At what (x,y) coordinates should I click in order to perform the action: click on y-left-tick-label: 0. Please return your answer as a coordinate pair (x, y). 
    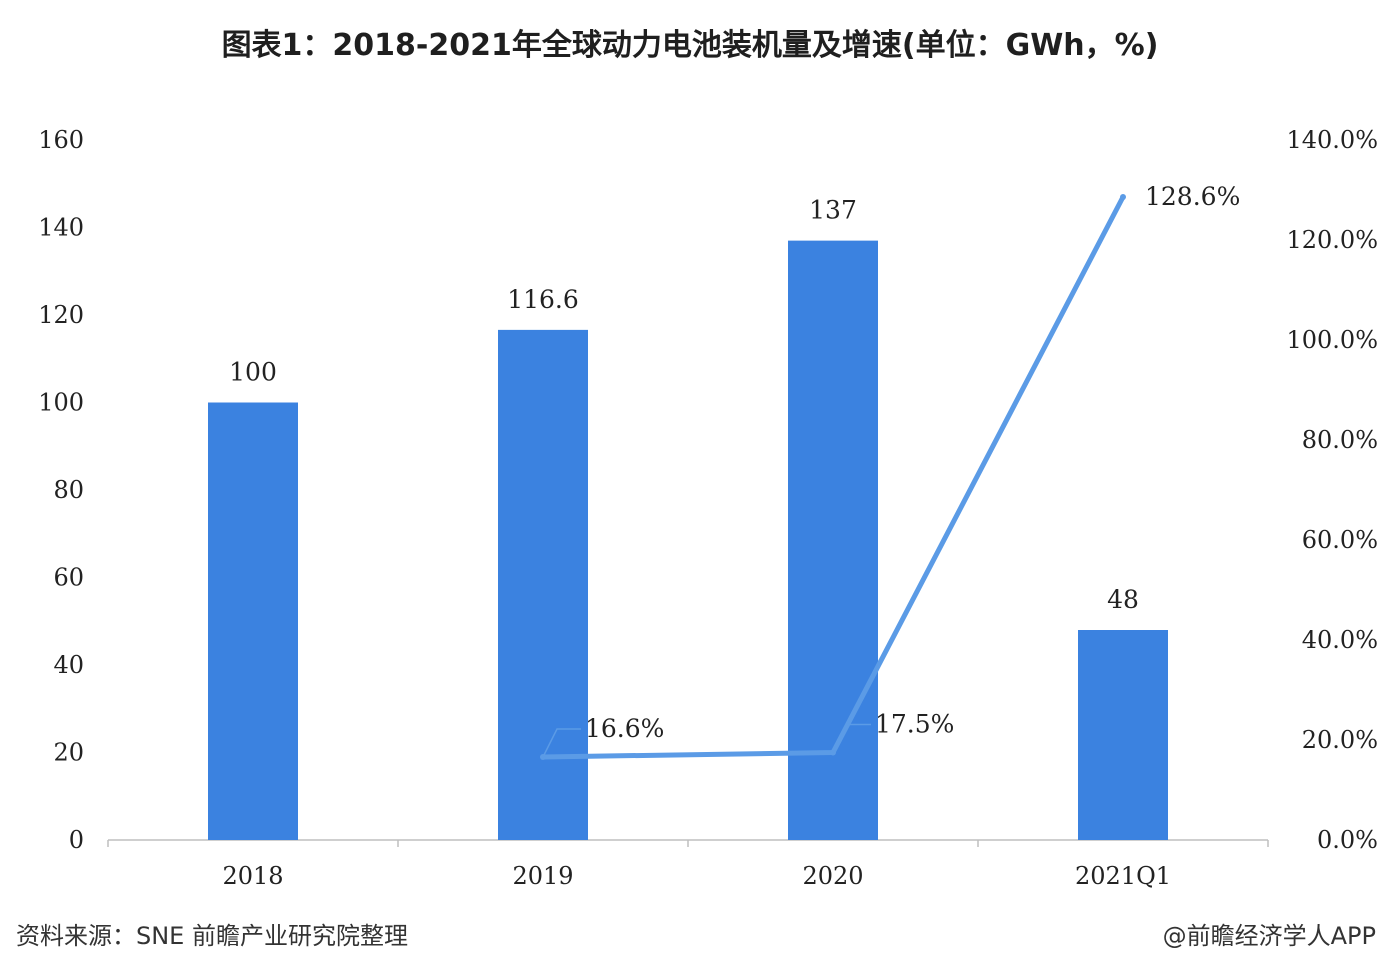
    Looking at the image, I should click on (76, 840).